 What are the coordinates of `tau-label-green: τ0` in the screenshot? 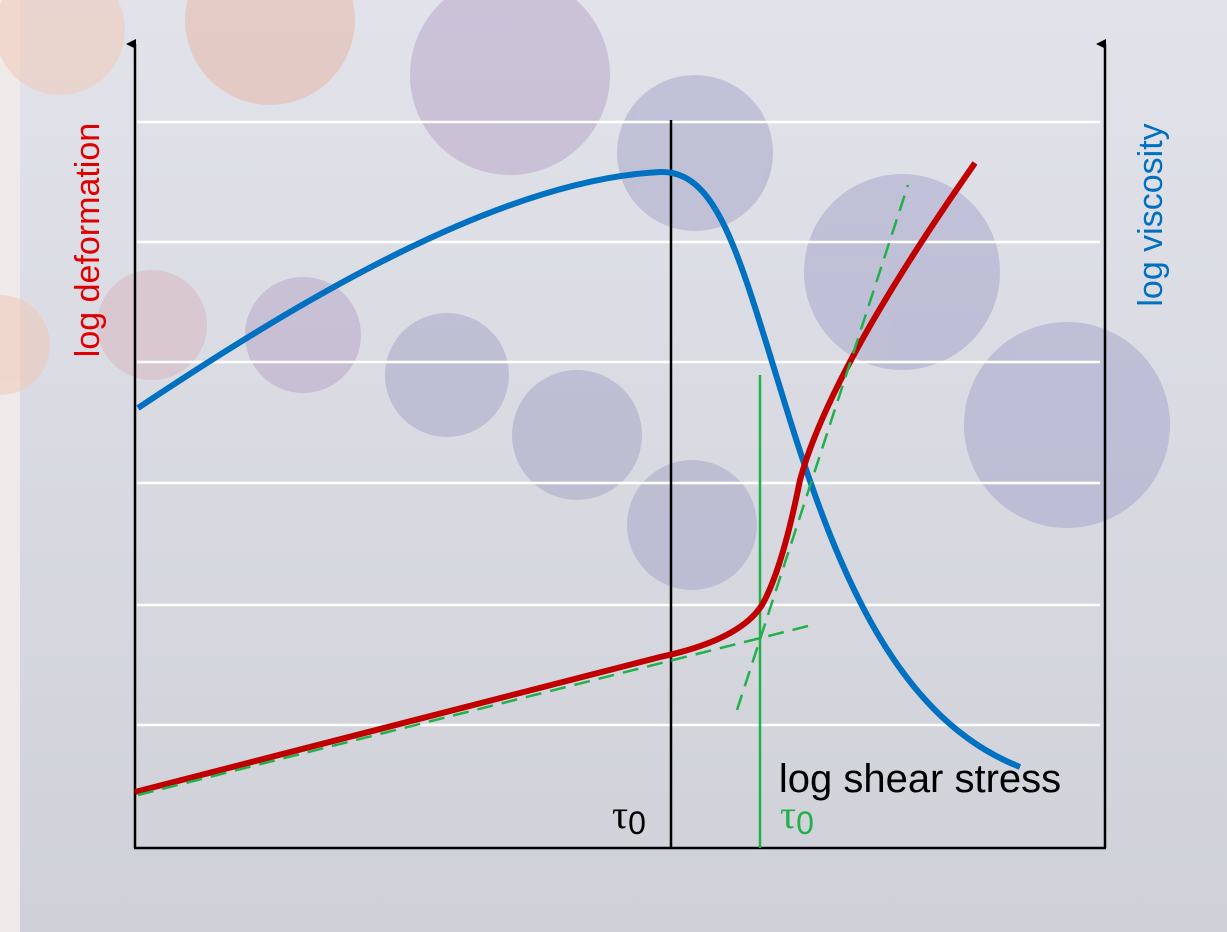 It's located at (797, 816).